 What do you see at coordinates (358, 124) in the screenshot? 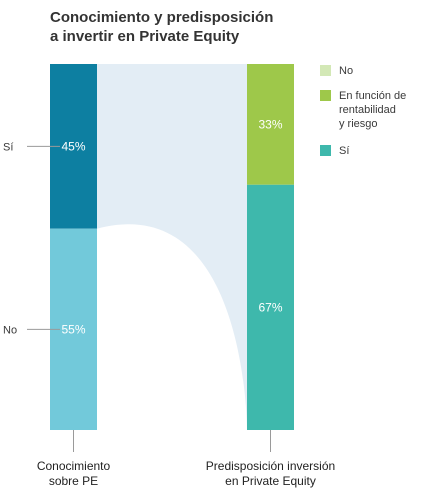
I see `legend-label-2-line-3: y riesgo` at bounding box center [358, 124].